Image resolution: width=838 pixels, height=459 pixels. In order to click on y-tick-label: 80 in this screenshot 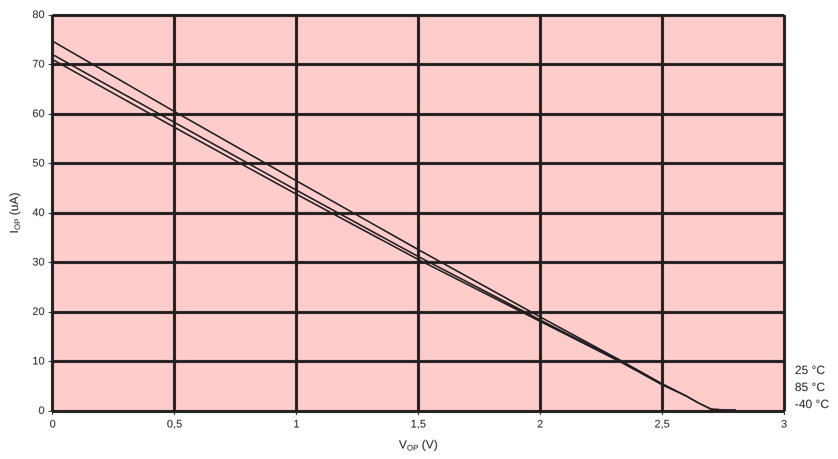, I will do `click(38, 15)`.